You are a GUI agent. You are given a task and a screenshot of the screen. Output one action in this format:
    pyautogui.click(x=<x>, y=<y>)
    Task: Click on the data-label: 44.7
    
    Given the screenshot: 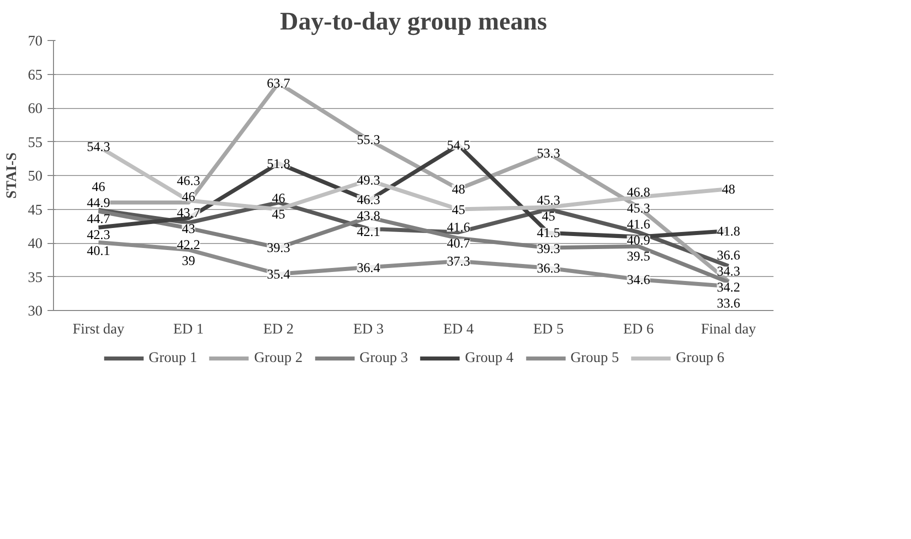 What is the action you would take?
    pyautogui.click(x=98, y=218)
    